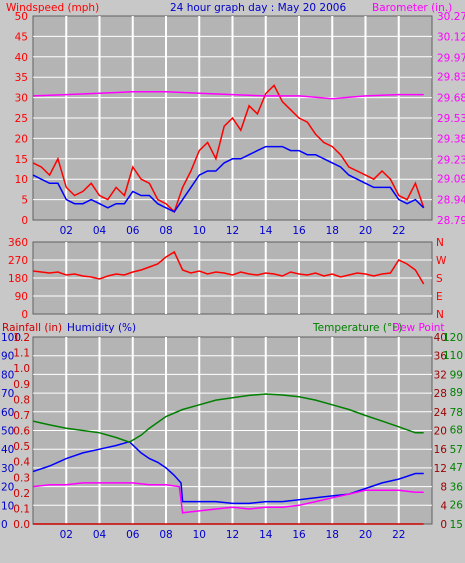 This screenshot has height=563, width=465. What do you see at coordinates (228, 267) in the screenshot?
I see `wind-direction-line` at bounding box center [228, 267].